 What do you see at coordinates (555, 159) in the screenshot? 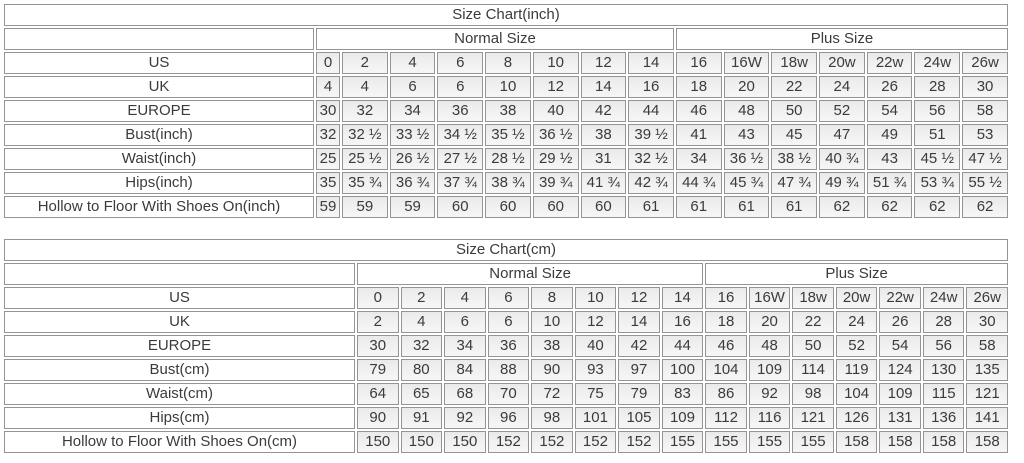
I see `size-value-cell: 29 ½` at bounding box center [555, 159].